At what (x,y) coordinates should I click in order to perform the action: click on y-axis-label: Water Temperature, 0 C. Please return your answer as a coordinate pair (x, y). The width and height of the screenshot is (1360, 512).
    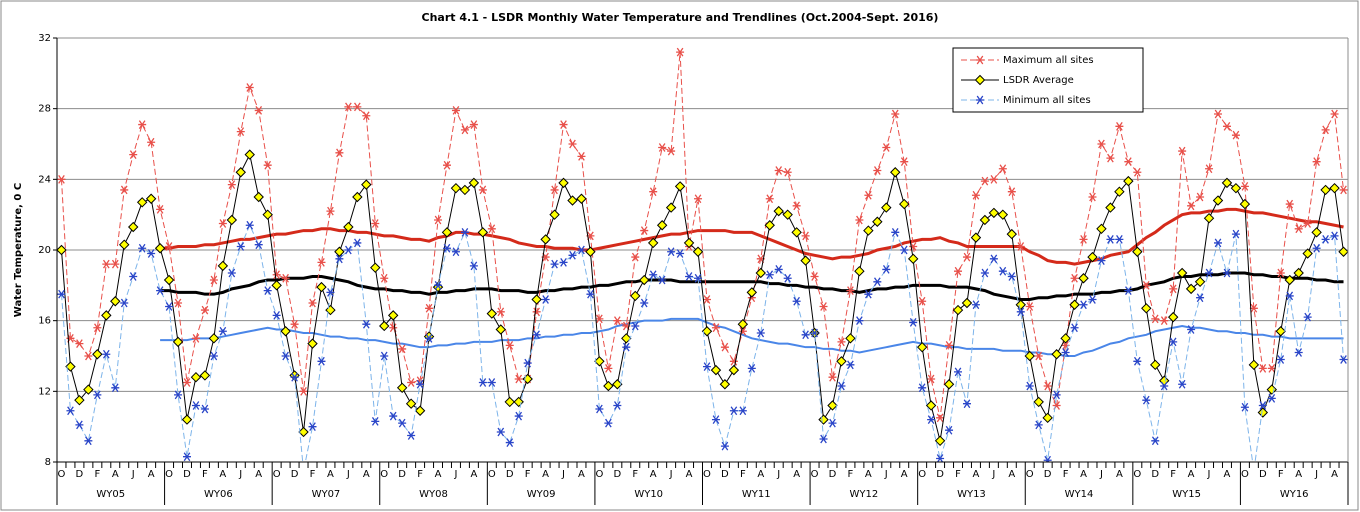
    Looking at the image, I should click on (18, 250).